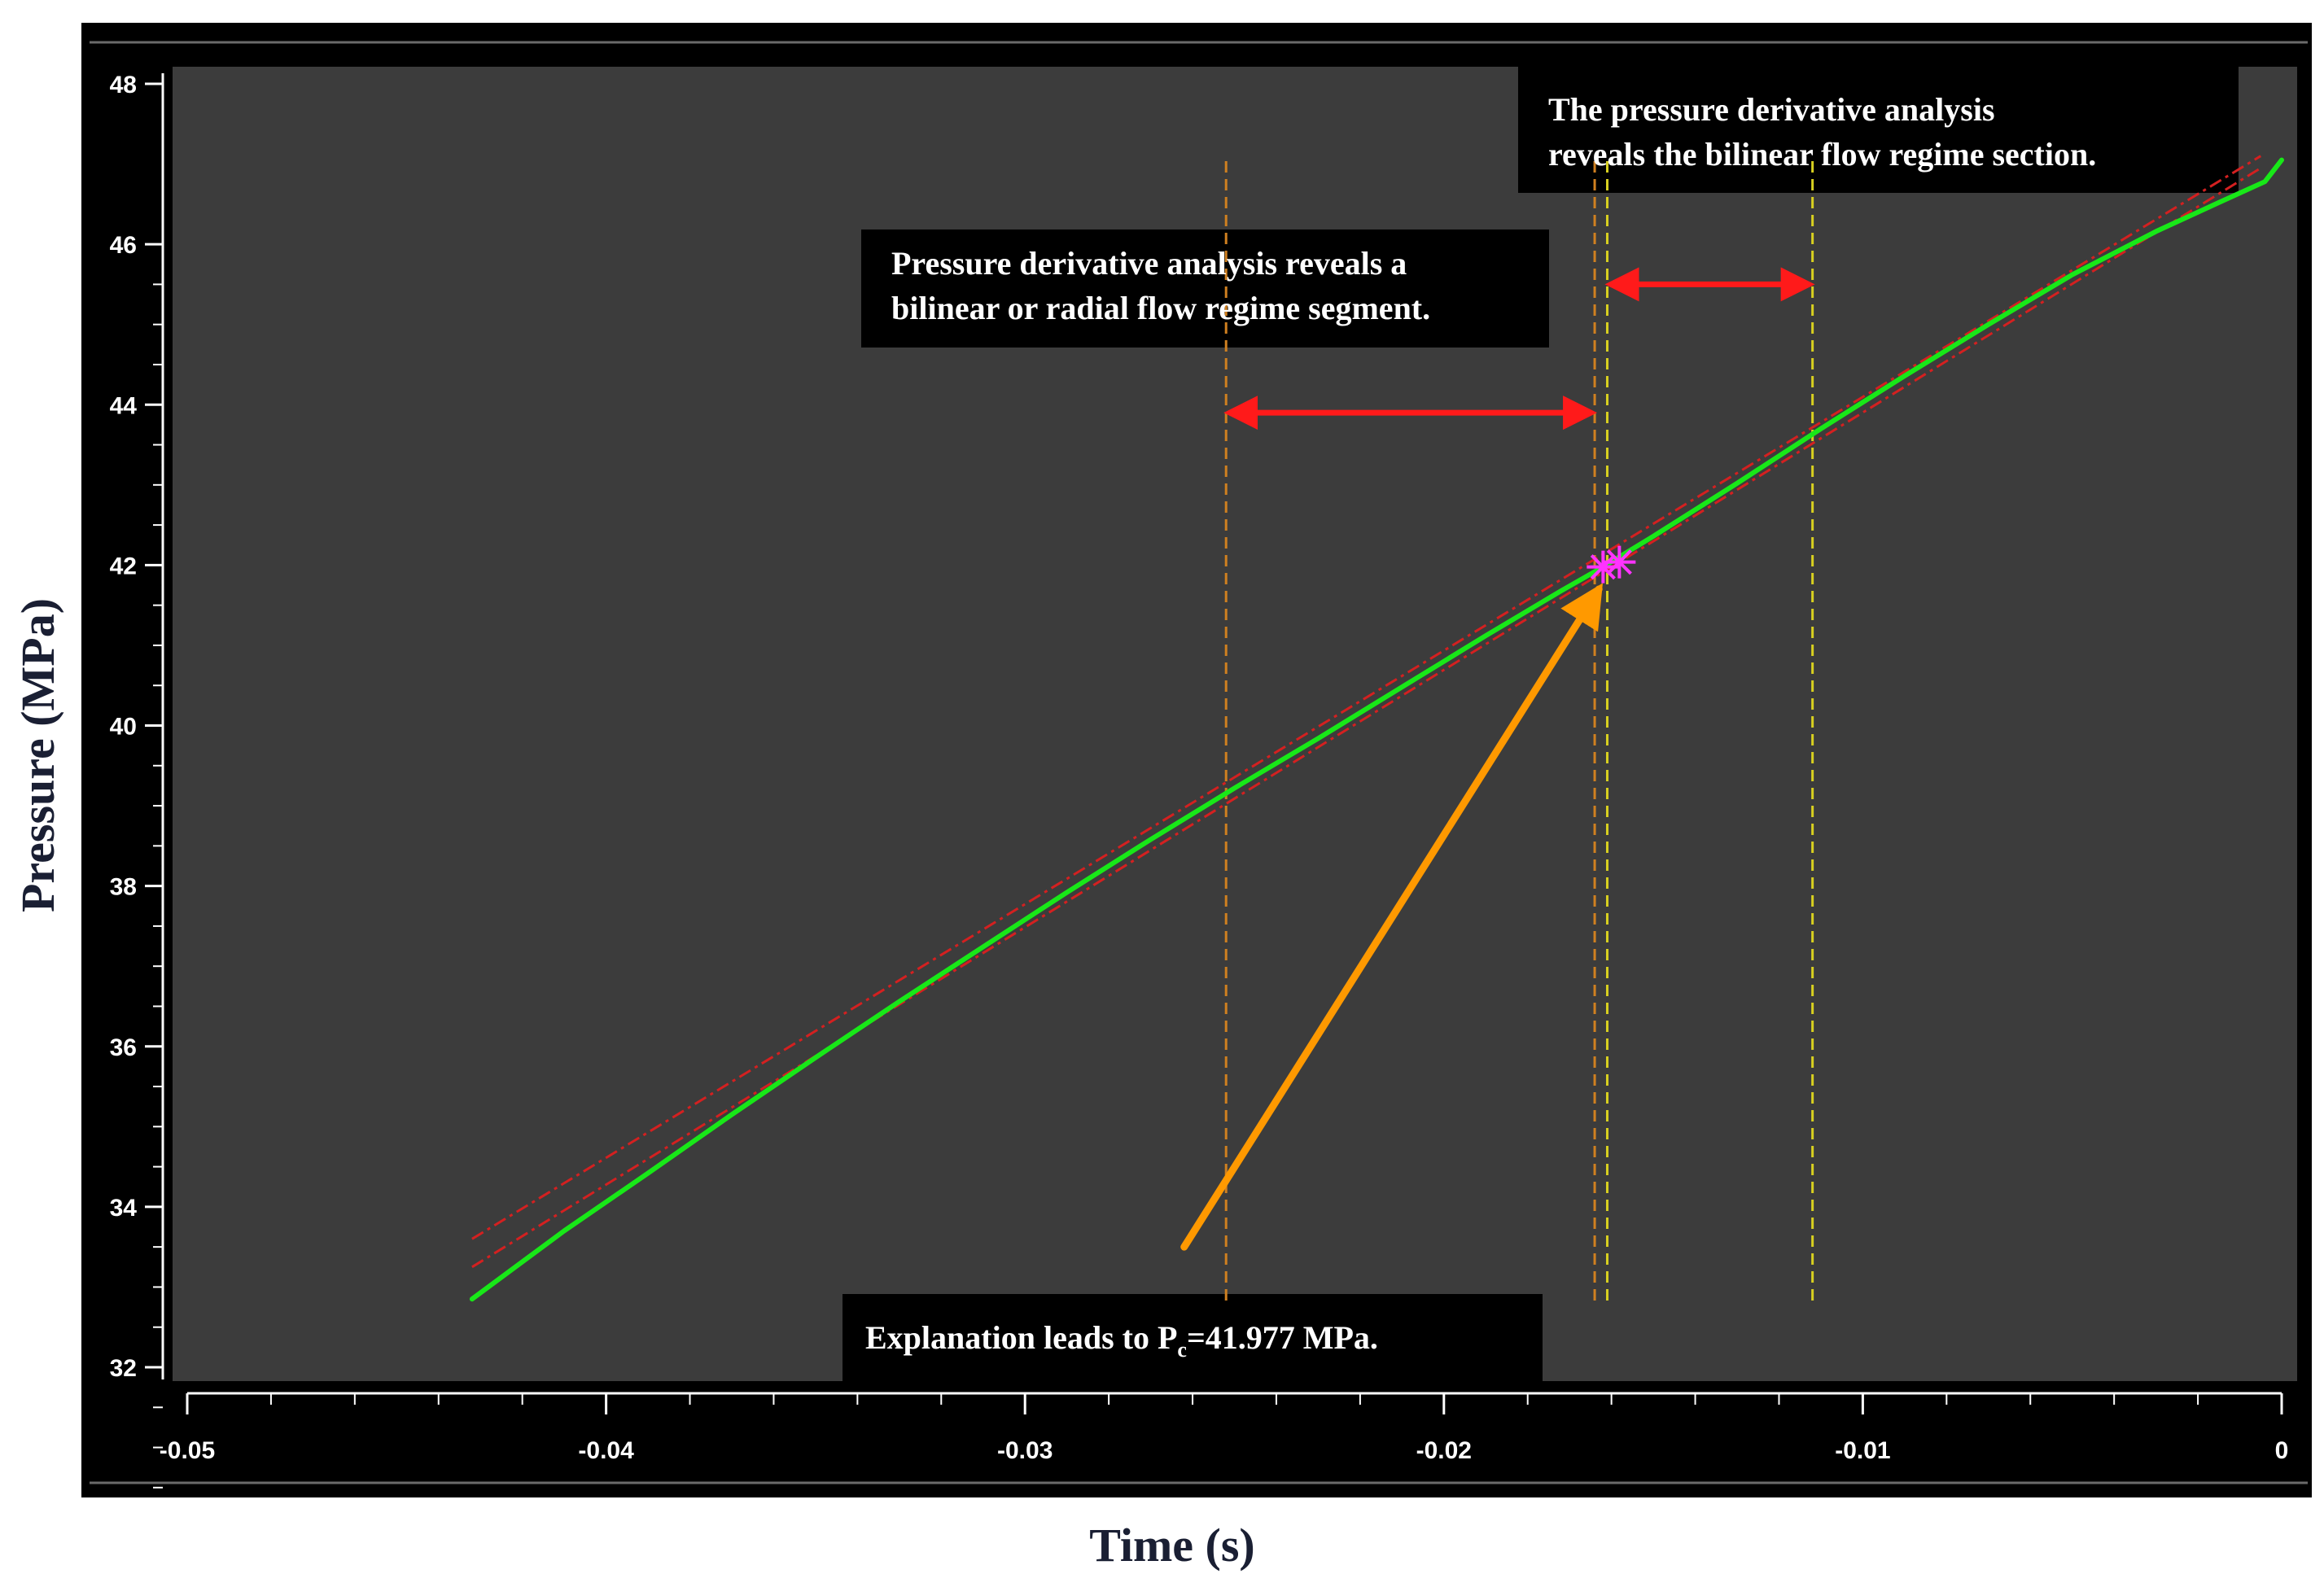 This screenshot has height=1587, width=2324. Describe the element at coordinates (1224, 1428) in the screenshot. I see `x-axis: -0.05 -0.04 -0.03 -0.02 -0.01 0` at that location.